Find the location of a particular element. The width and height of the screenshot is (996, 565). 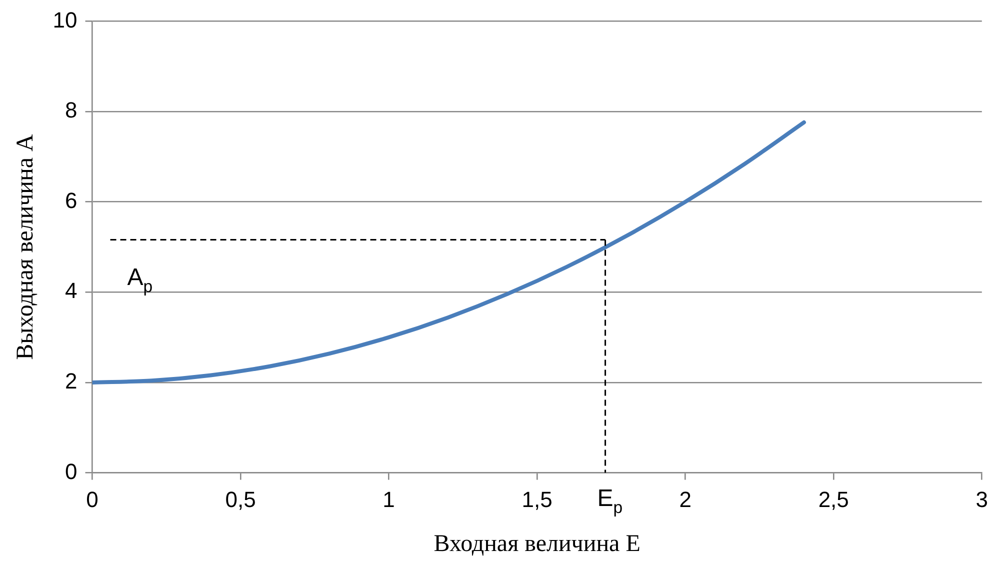

y-tick-label: 4 is located at coordinates (71, 291).